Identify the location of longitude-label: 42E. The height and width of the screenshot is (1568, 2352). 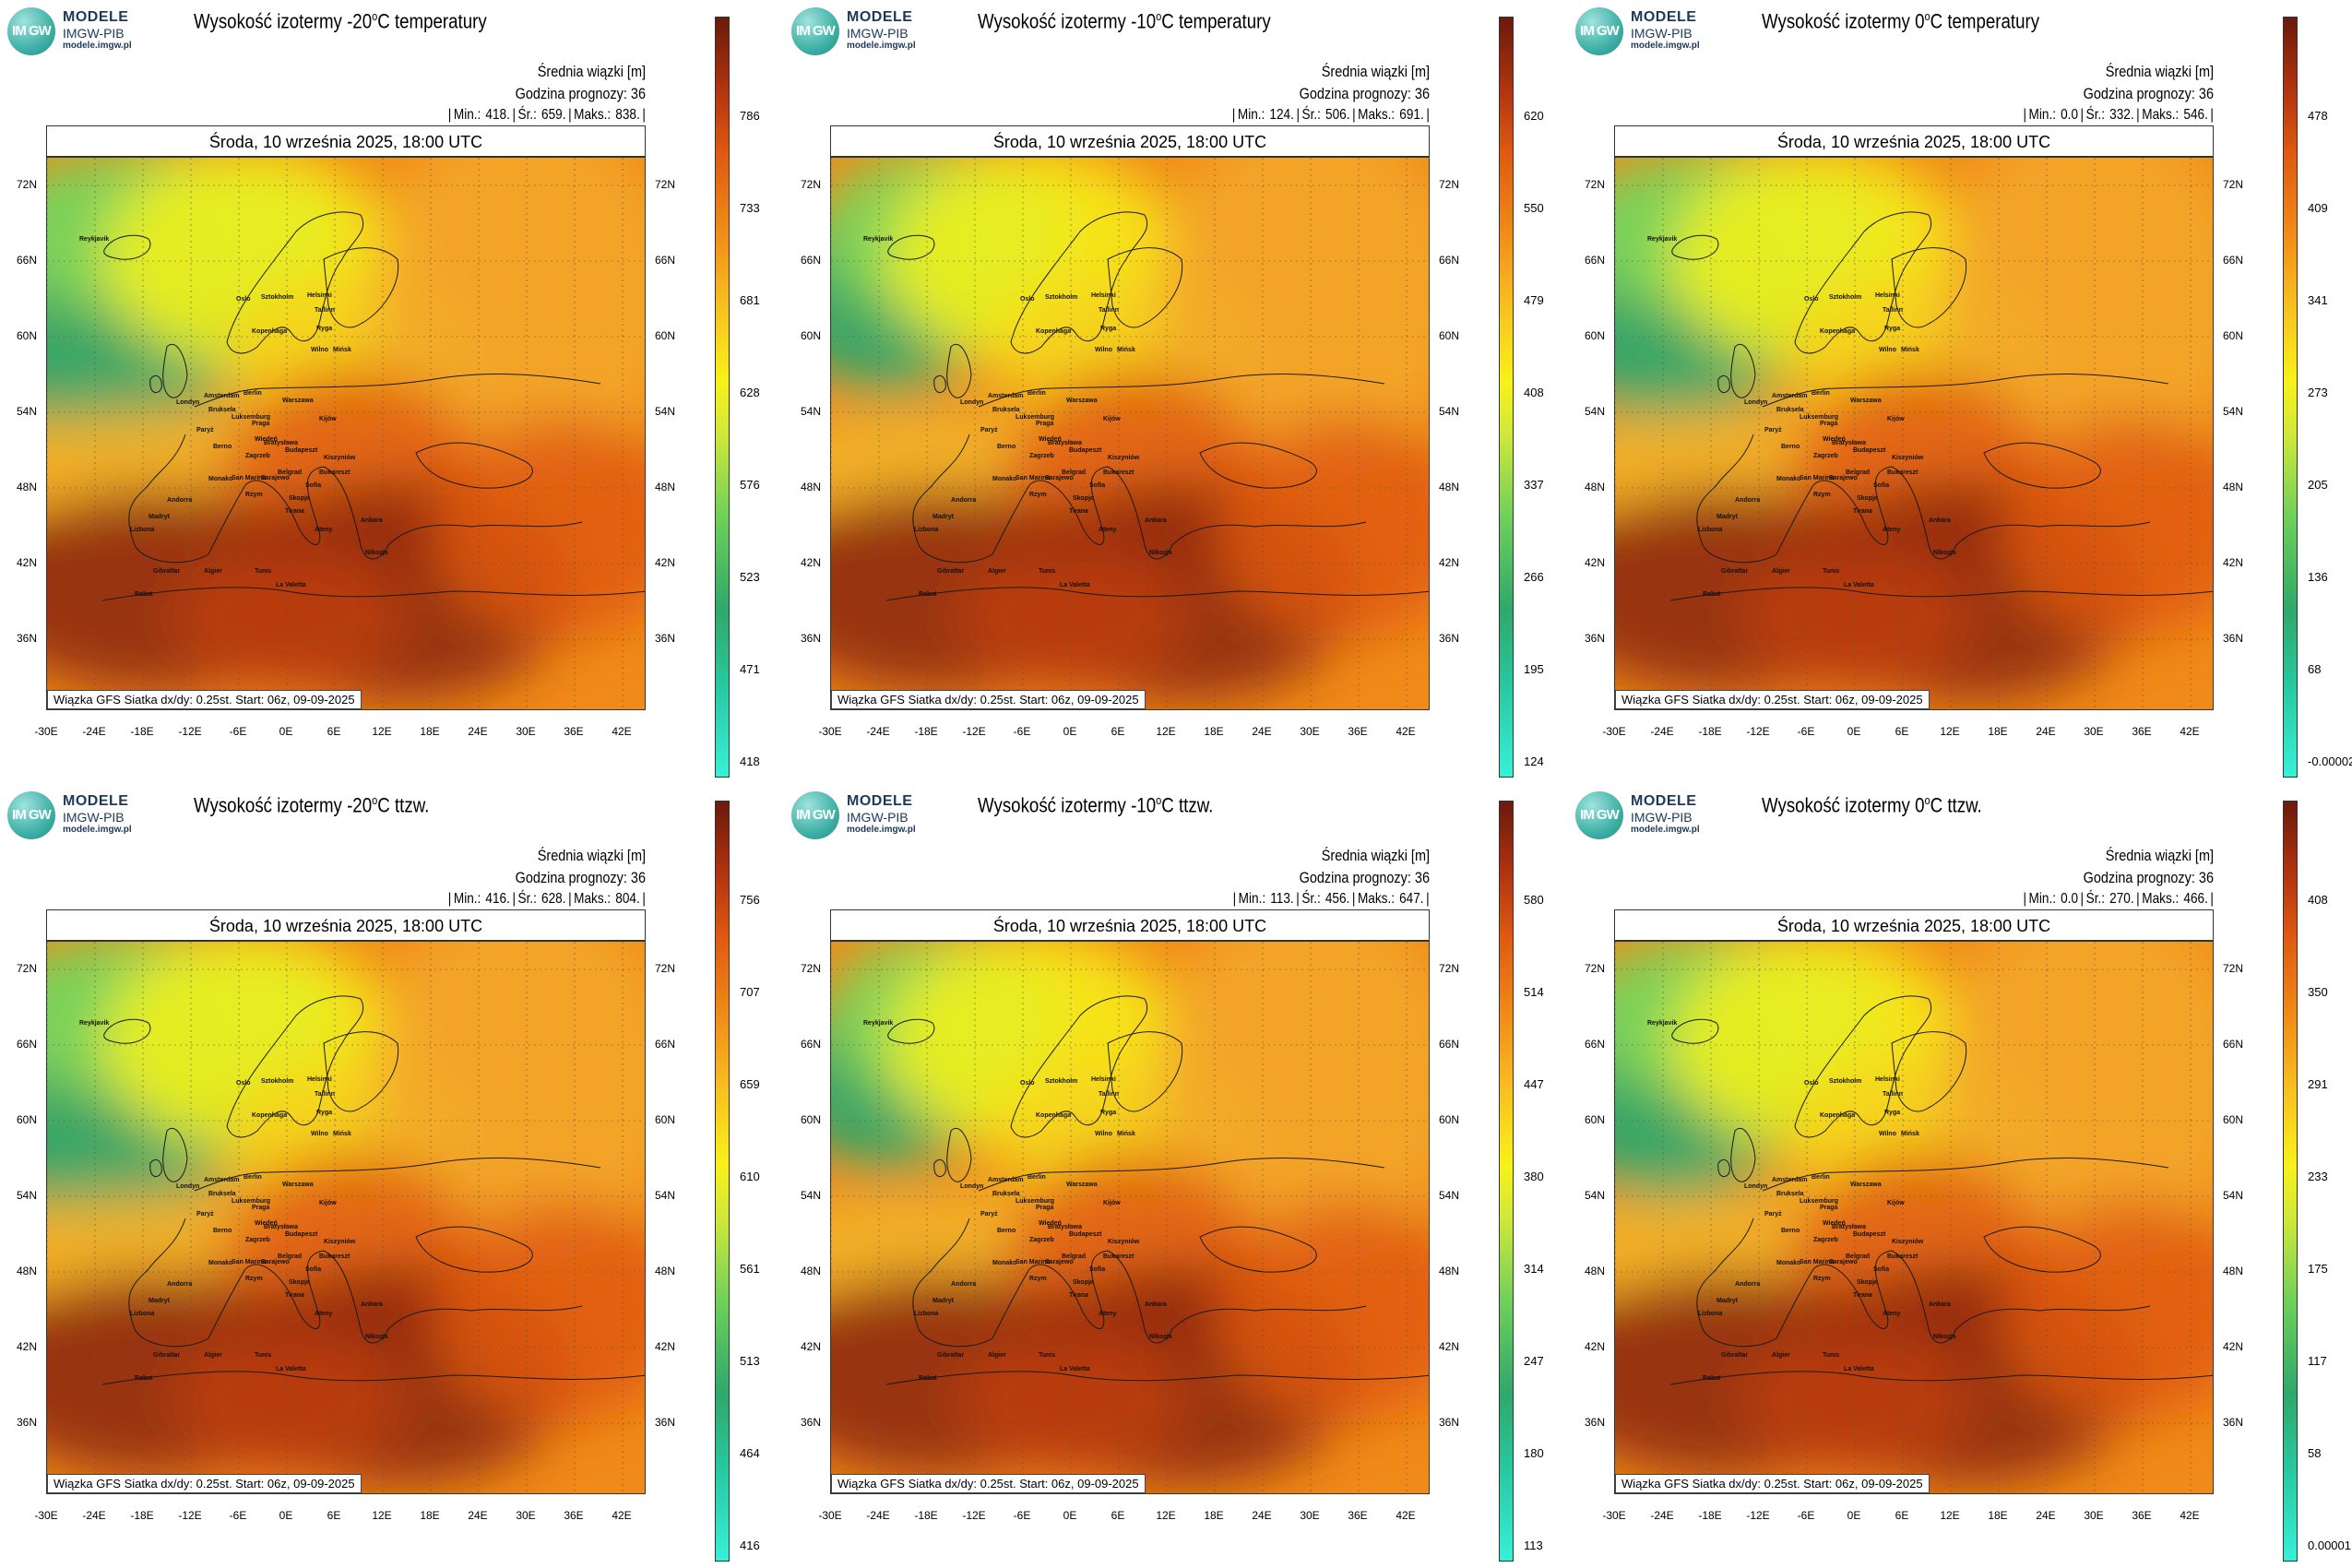
(622, 731).